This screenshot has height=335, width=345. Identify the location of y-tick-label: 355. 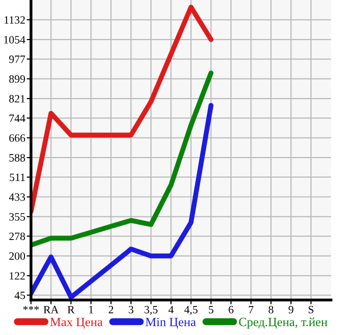
(17, 217).